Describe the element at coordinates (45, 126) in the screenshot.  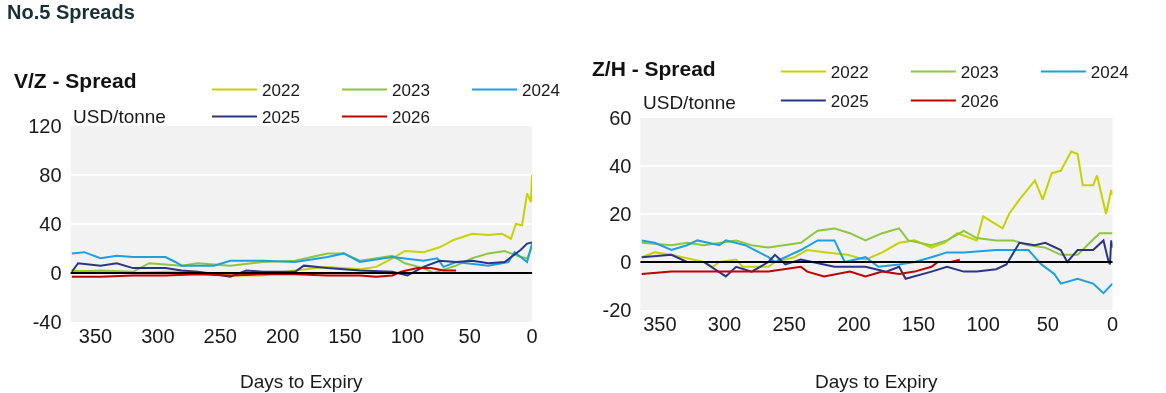
I see `y-tick-label: 120` at that location.